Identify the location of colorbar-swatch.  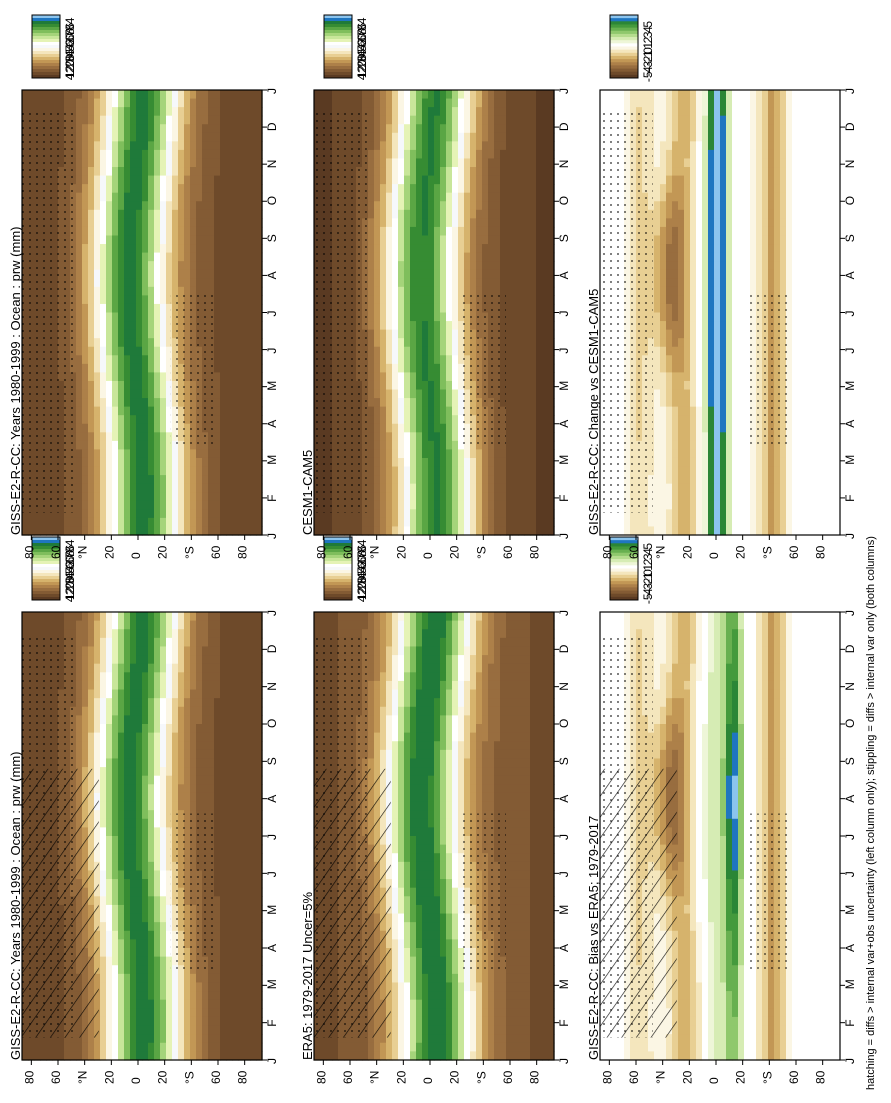
(338, 574).